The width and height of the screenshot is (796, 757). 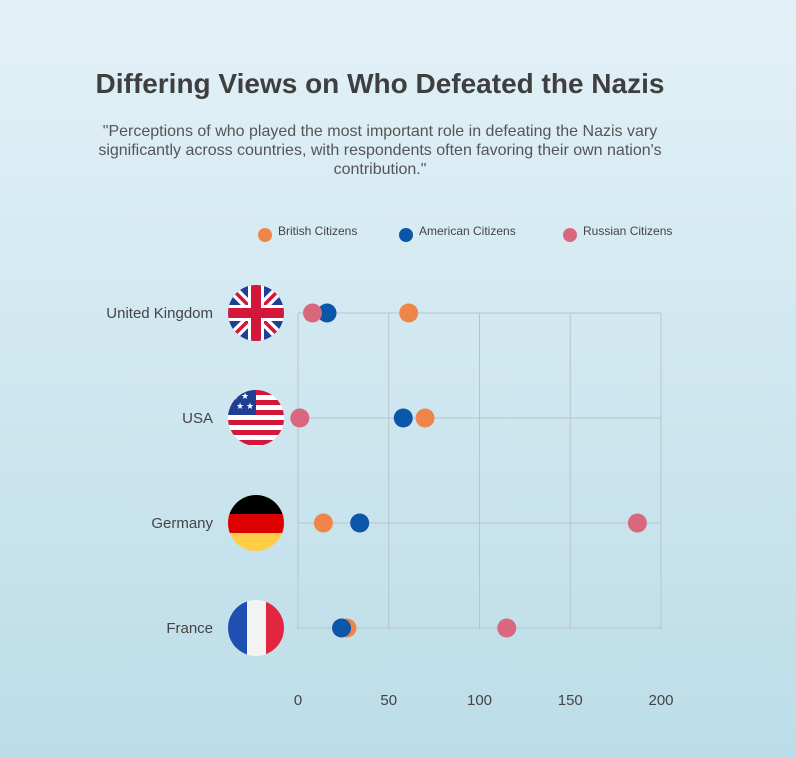 I want to click on legend-item-american: American Citizens, so click(x=457, y=233).